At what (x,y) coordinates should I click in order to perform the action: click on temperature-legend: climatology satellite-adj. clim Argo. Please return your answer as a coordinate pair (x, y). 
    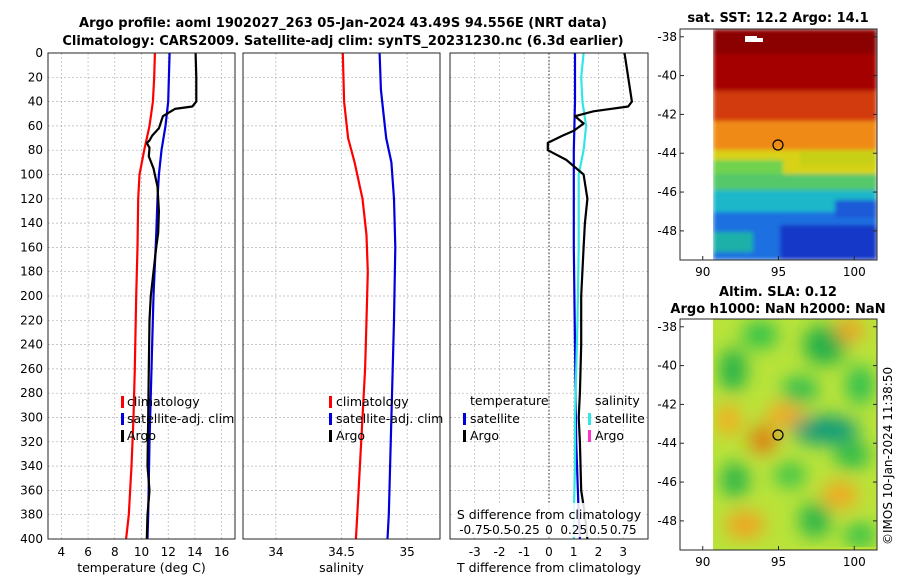
    Looking at the image, I should click on (177, 418).